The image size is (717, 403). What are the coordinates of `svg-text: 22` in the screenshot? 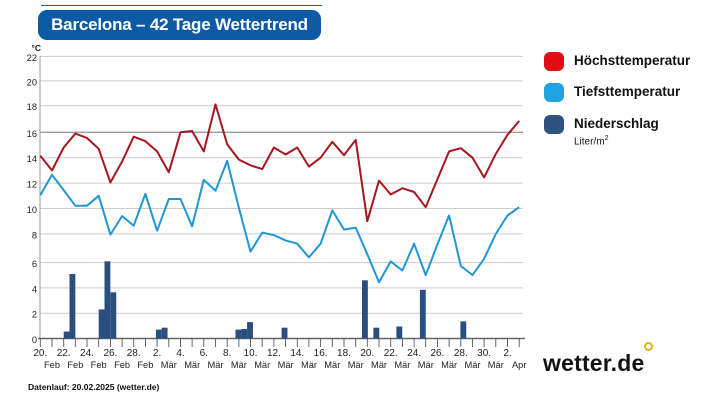 It's located at (32, 58).